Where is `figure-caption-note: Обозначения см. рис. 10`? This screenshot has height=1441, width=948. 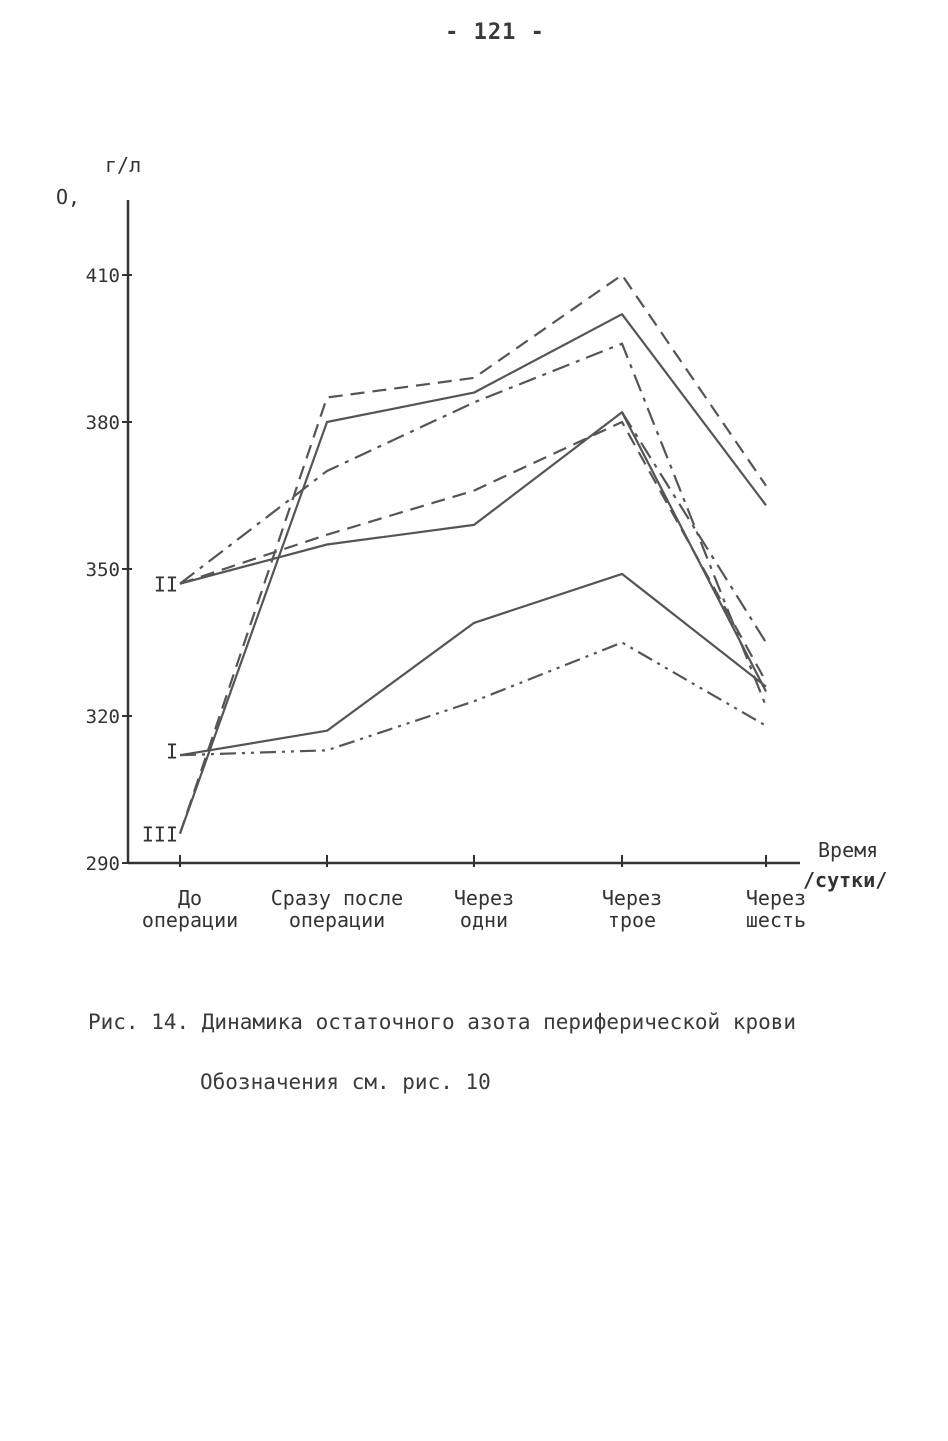
figure-caption-note: Обозначения см. рис. 10 is located at coordinates (345, 1082).